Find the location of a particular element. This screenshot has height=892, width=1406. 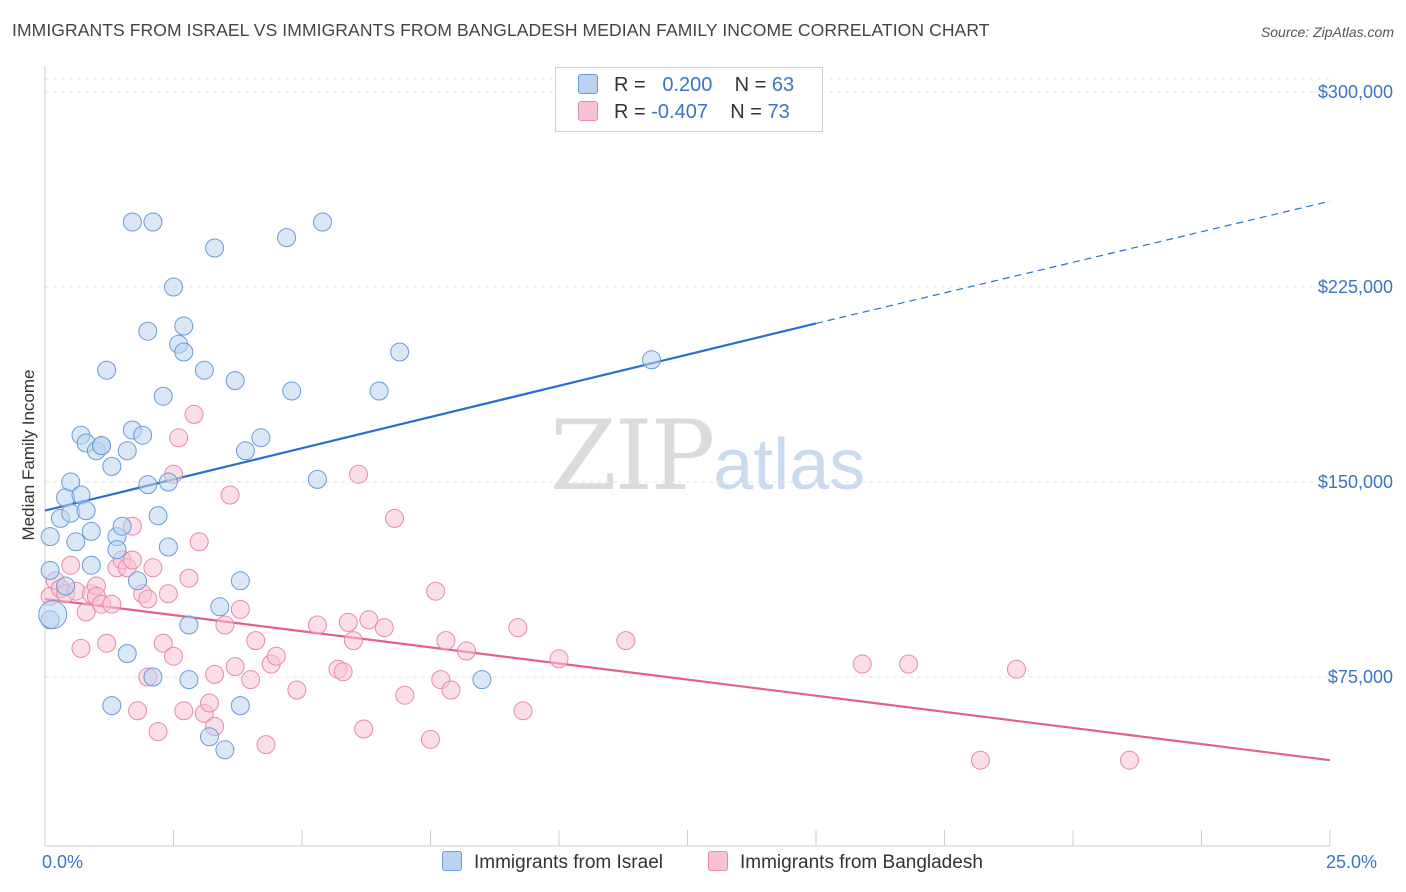

watermark: ZIPatlas is located at coordinates (707, 456).